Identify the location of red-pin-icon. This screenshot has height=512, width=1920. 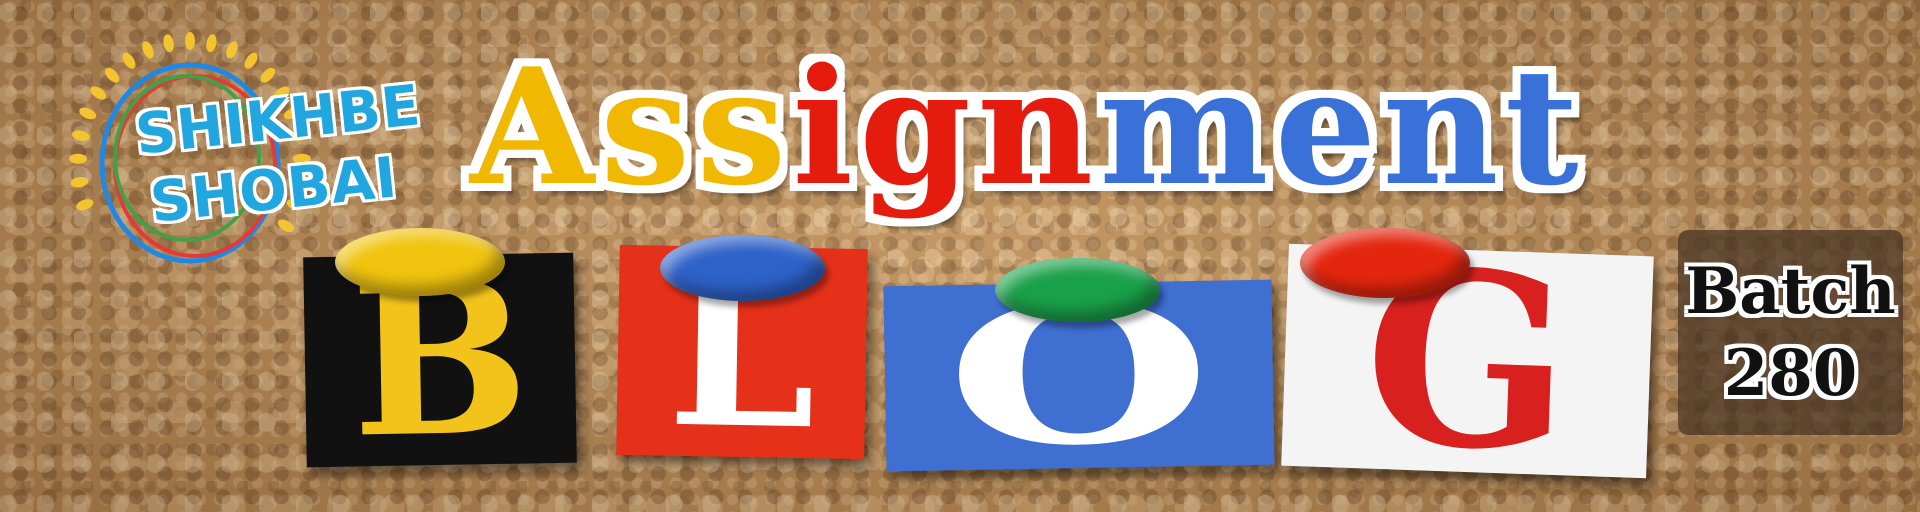
(1385, 263).